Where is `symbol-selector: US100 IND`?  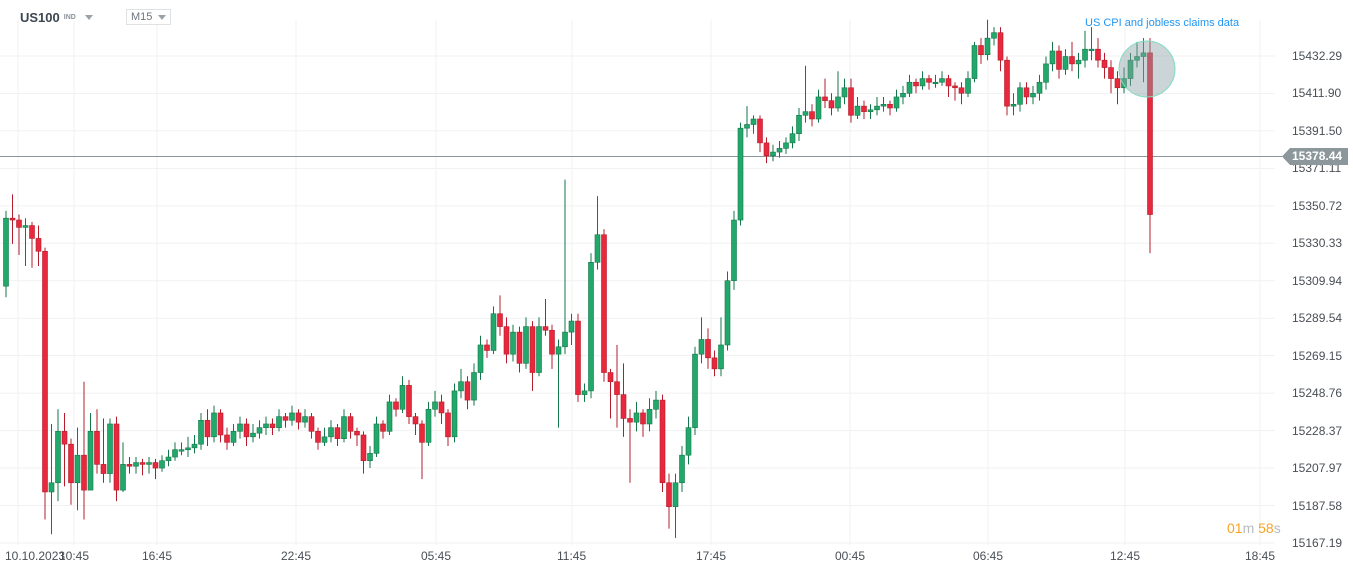 symbol-selector: US100 IND is located at coordinates (56, 17).